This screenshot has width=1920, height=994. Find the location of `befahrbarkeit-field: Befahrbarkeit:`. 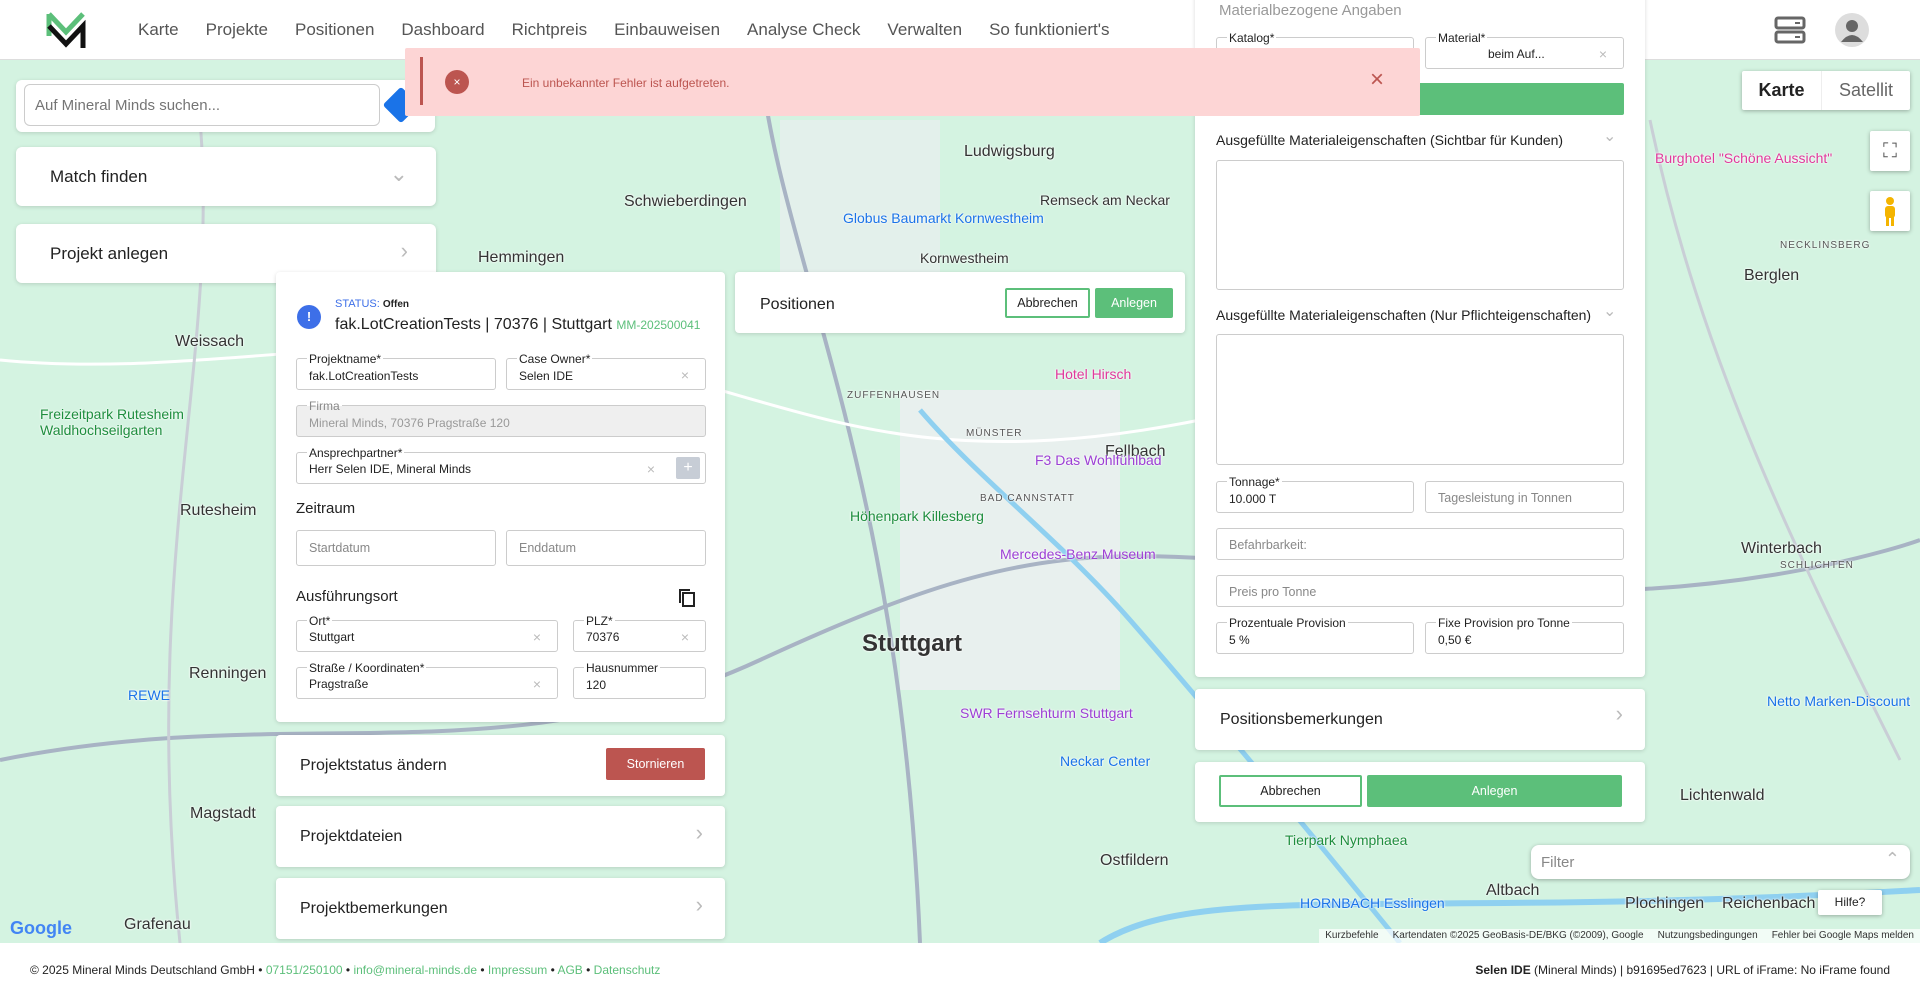

befahrbarkeit-field: Befahrbarkeit: is located at coordinates (1420, 544).